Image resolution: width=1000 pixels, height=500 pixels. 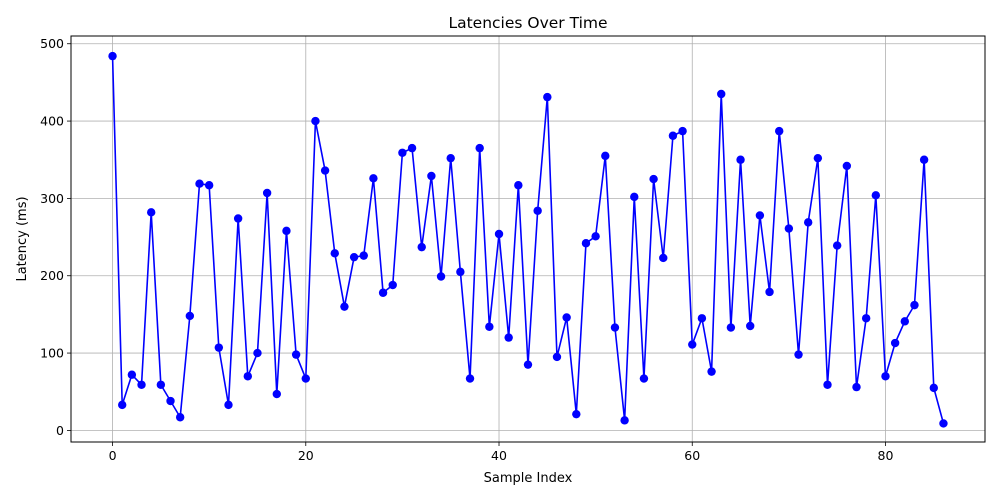 What do you see at coordinates (52, 121) in the screenshot?
I see `y-tick-label: 400` at bounding box center [52, 121].